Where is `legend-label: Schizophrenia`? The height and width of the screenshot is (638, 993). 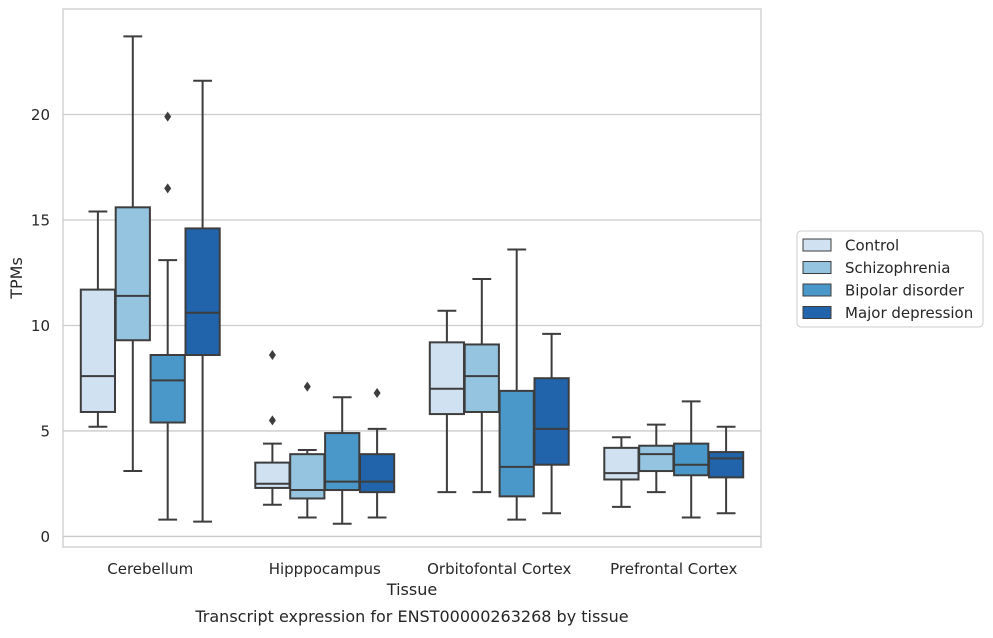
legend-label: Schizophrenia is located at coordinates (897, 268).